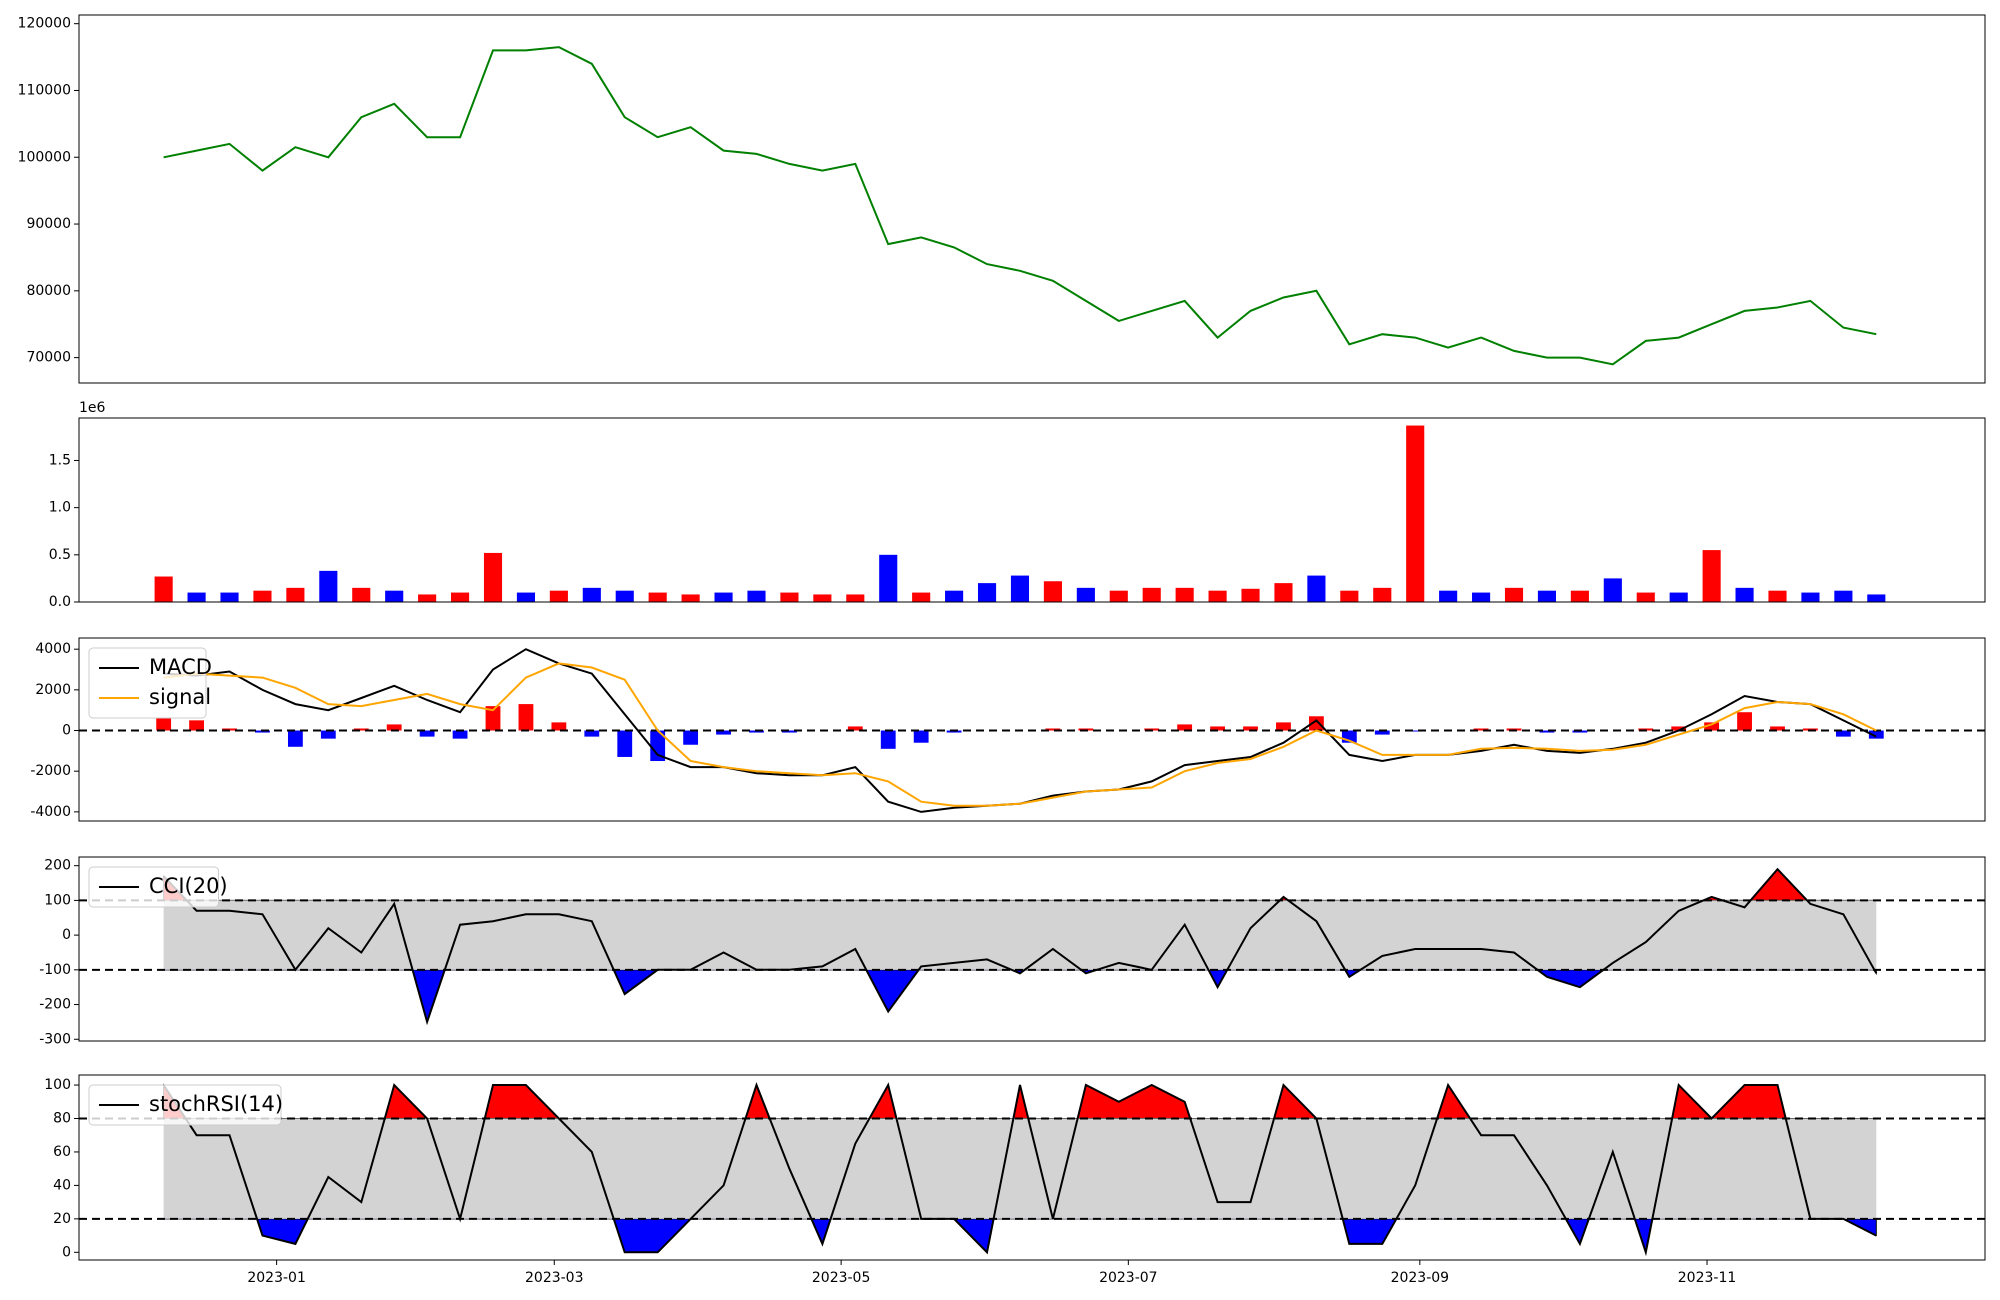  What do you see at coordinates (147, 683) in the screenshot?
I see `legend-box` at bounding box center [147, 683].